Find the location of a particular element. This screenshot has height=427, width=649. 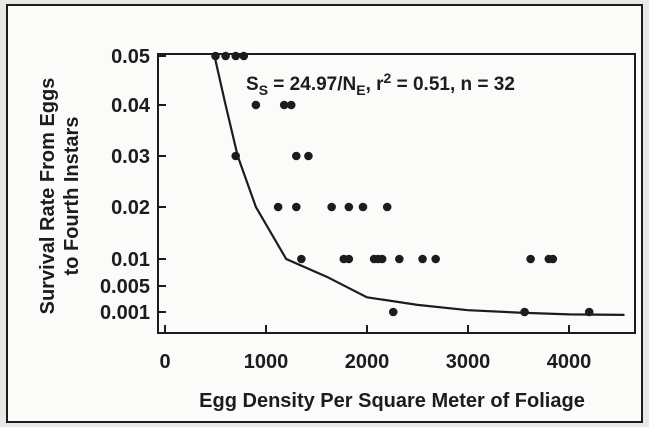

y-tick-label: 0.02 is located at coordinates (130, 208).